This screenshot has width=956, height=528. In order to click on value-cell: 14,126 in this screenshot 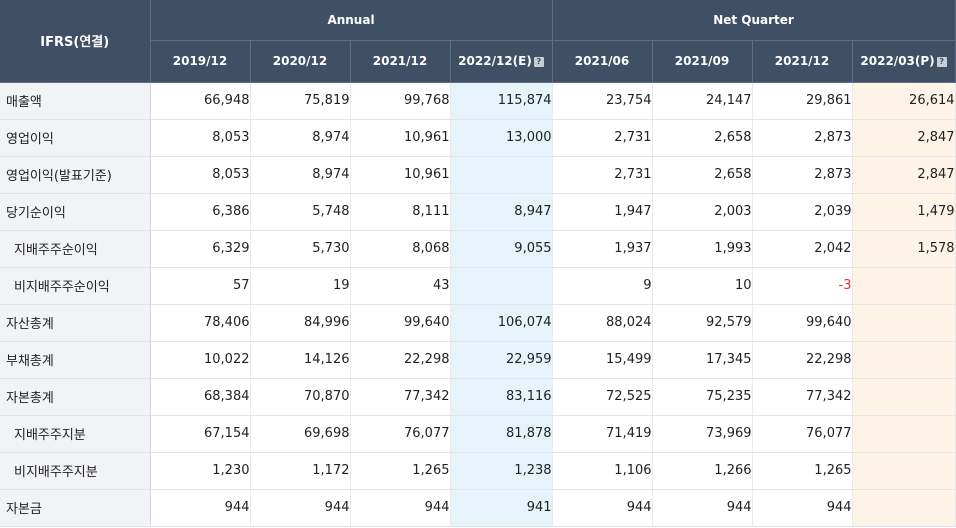, I will do `click(300, 360)`.